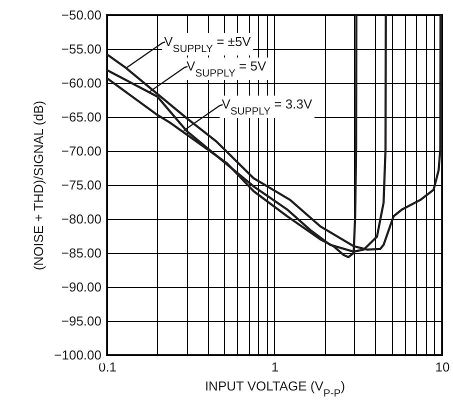 The height and width of the screenshot is (411, 453). I want to click on x-tick-label: 10, so click(442, 367).